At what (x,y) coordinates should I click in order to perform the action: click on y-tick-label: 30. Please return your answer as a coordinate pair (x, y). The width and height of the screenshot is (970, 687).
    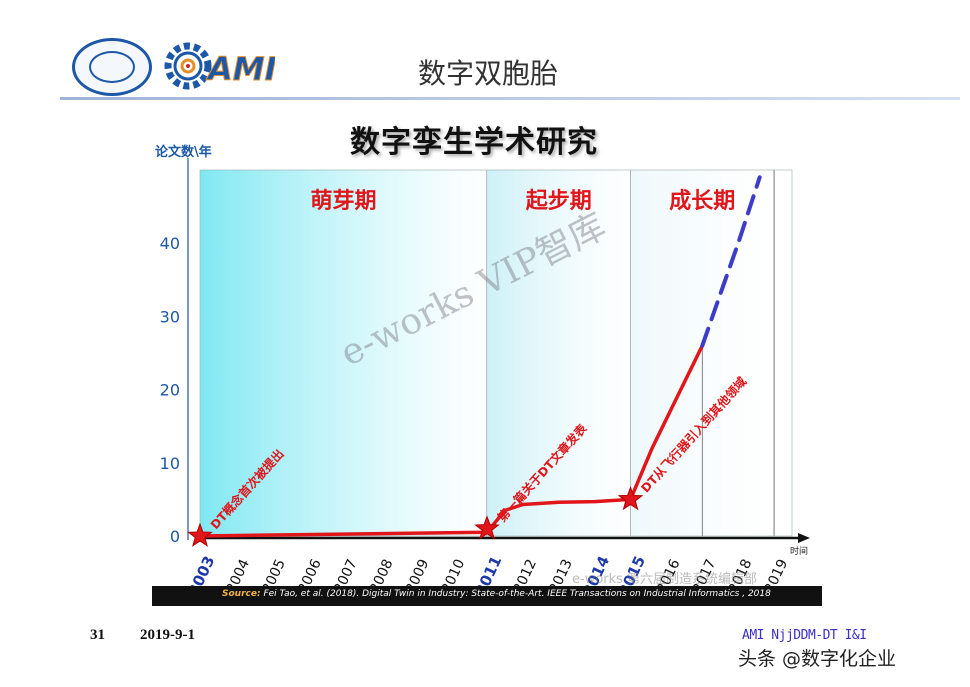
    Looking at the image, I should click on (170, 316).